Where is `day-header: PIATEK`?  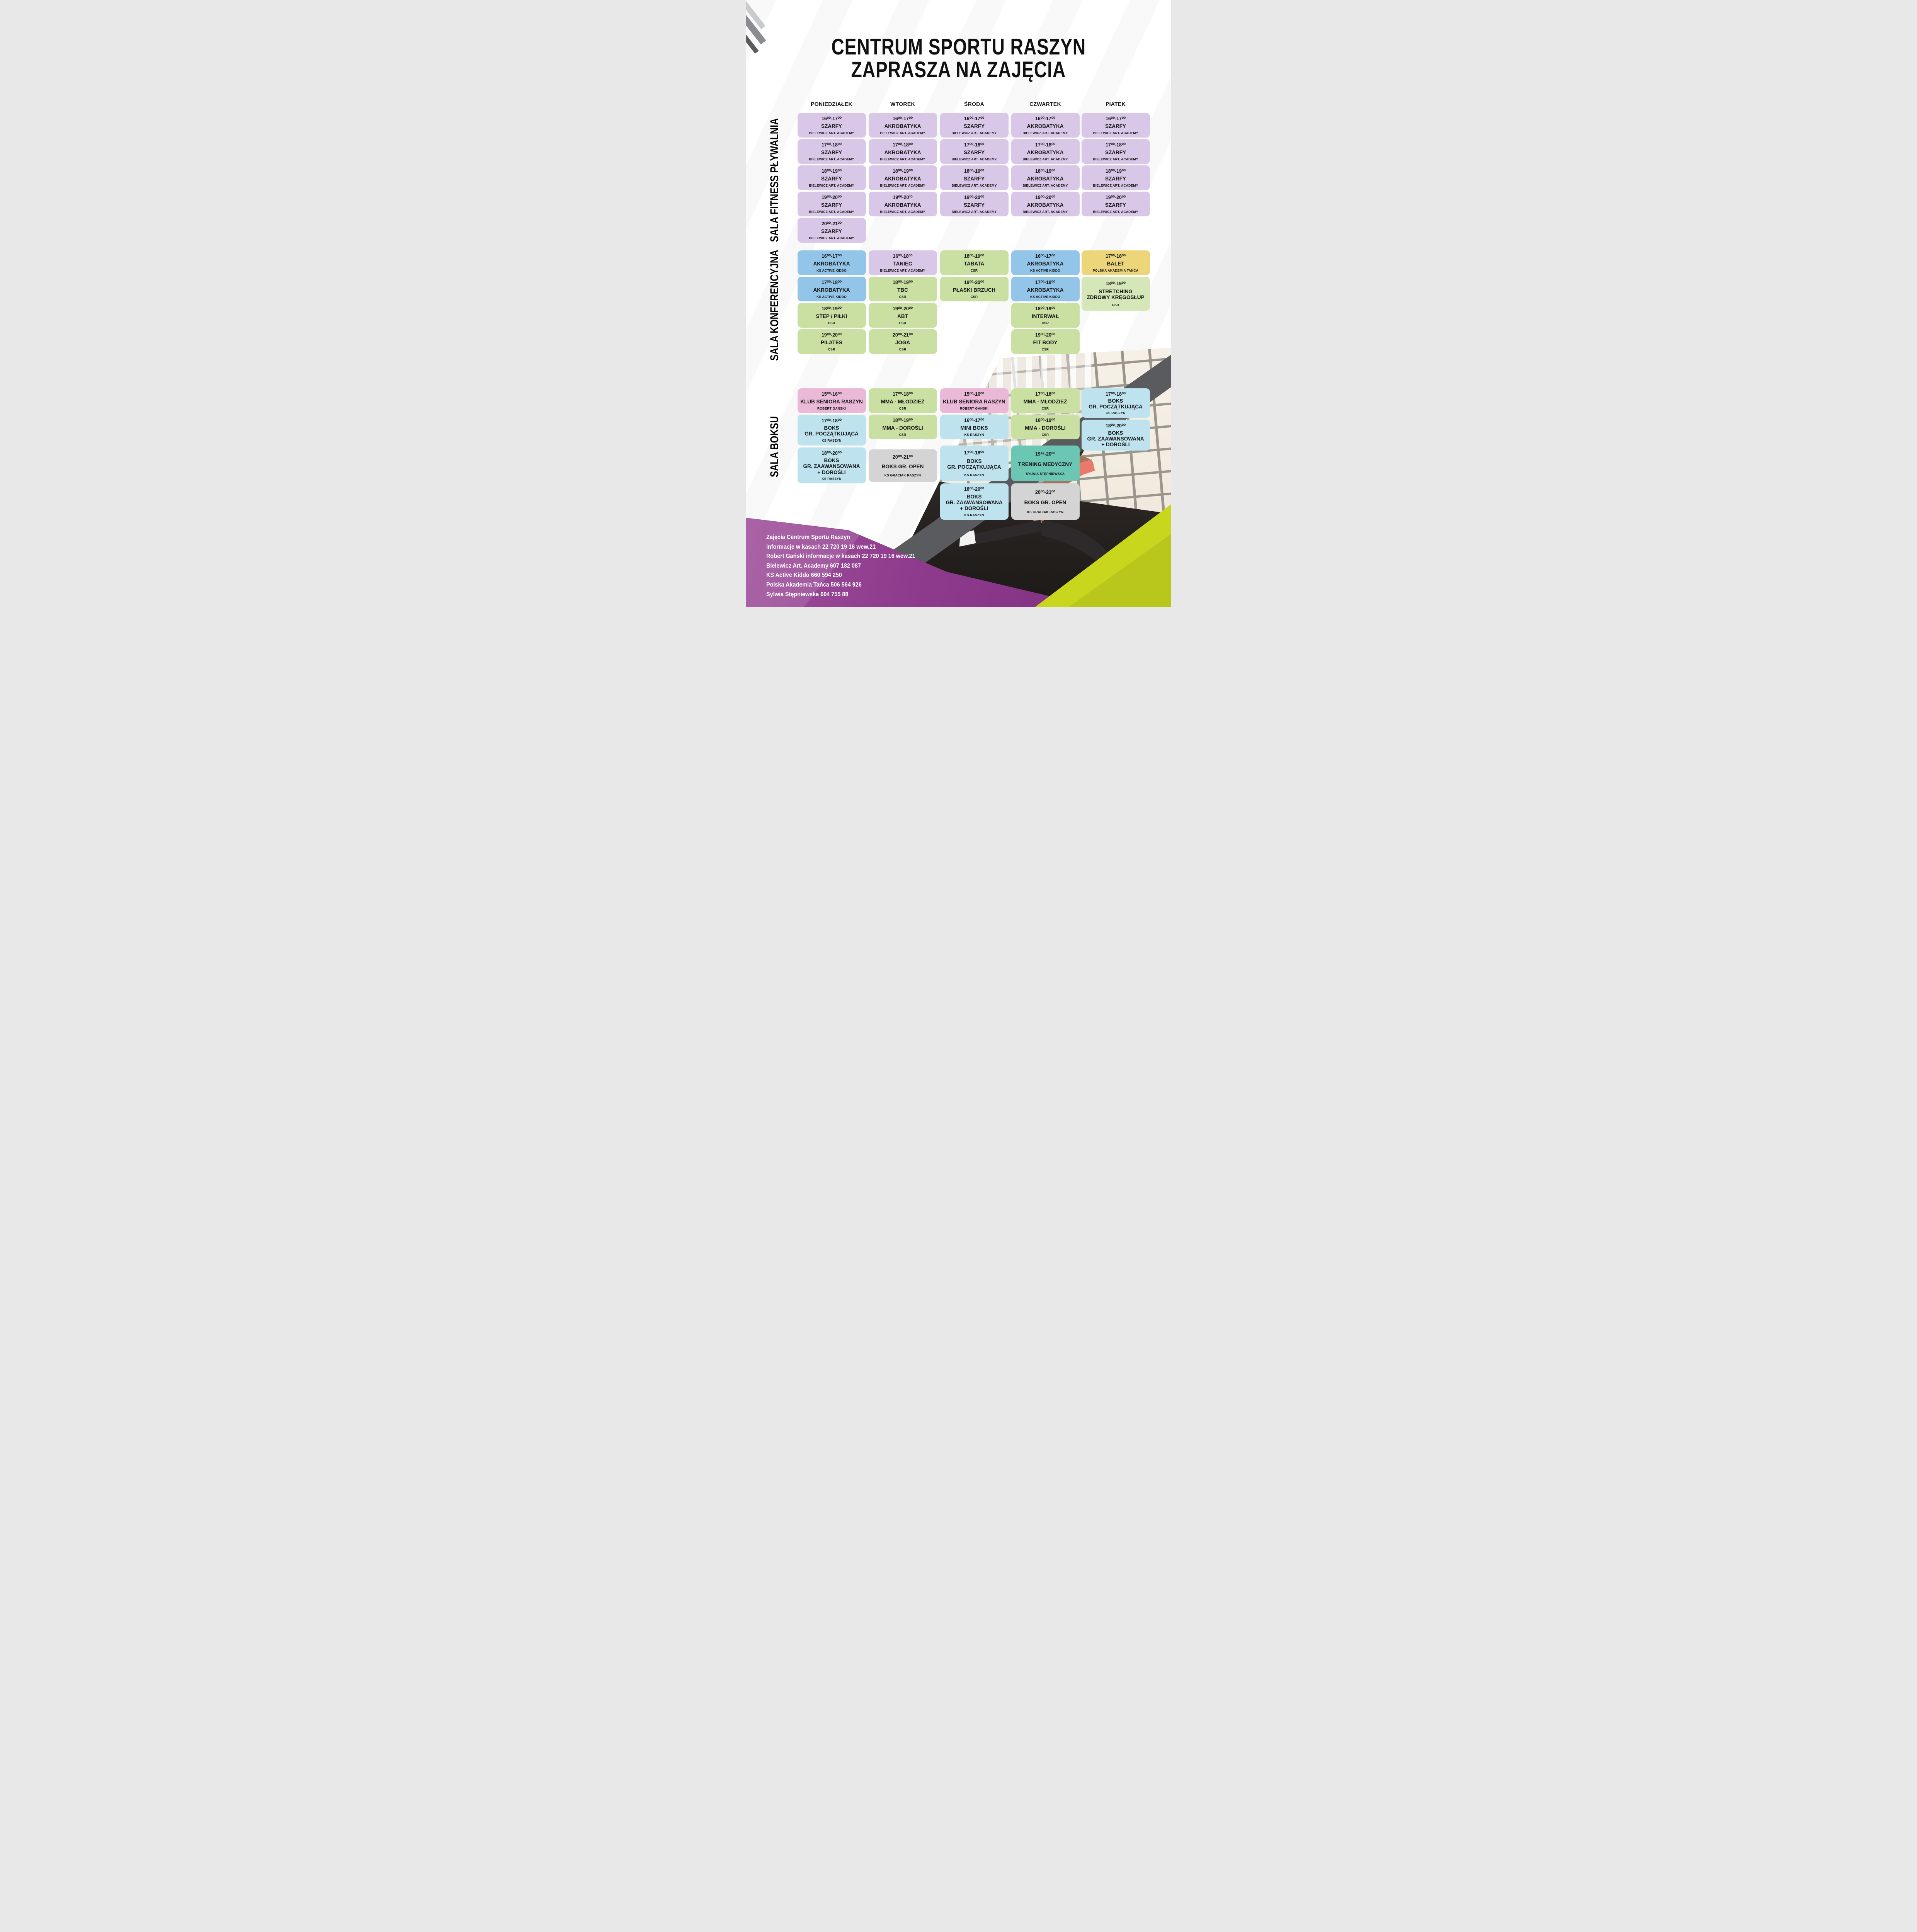
day-header: PIATEK is located at coordinates (1116, 104).